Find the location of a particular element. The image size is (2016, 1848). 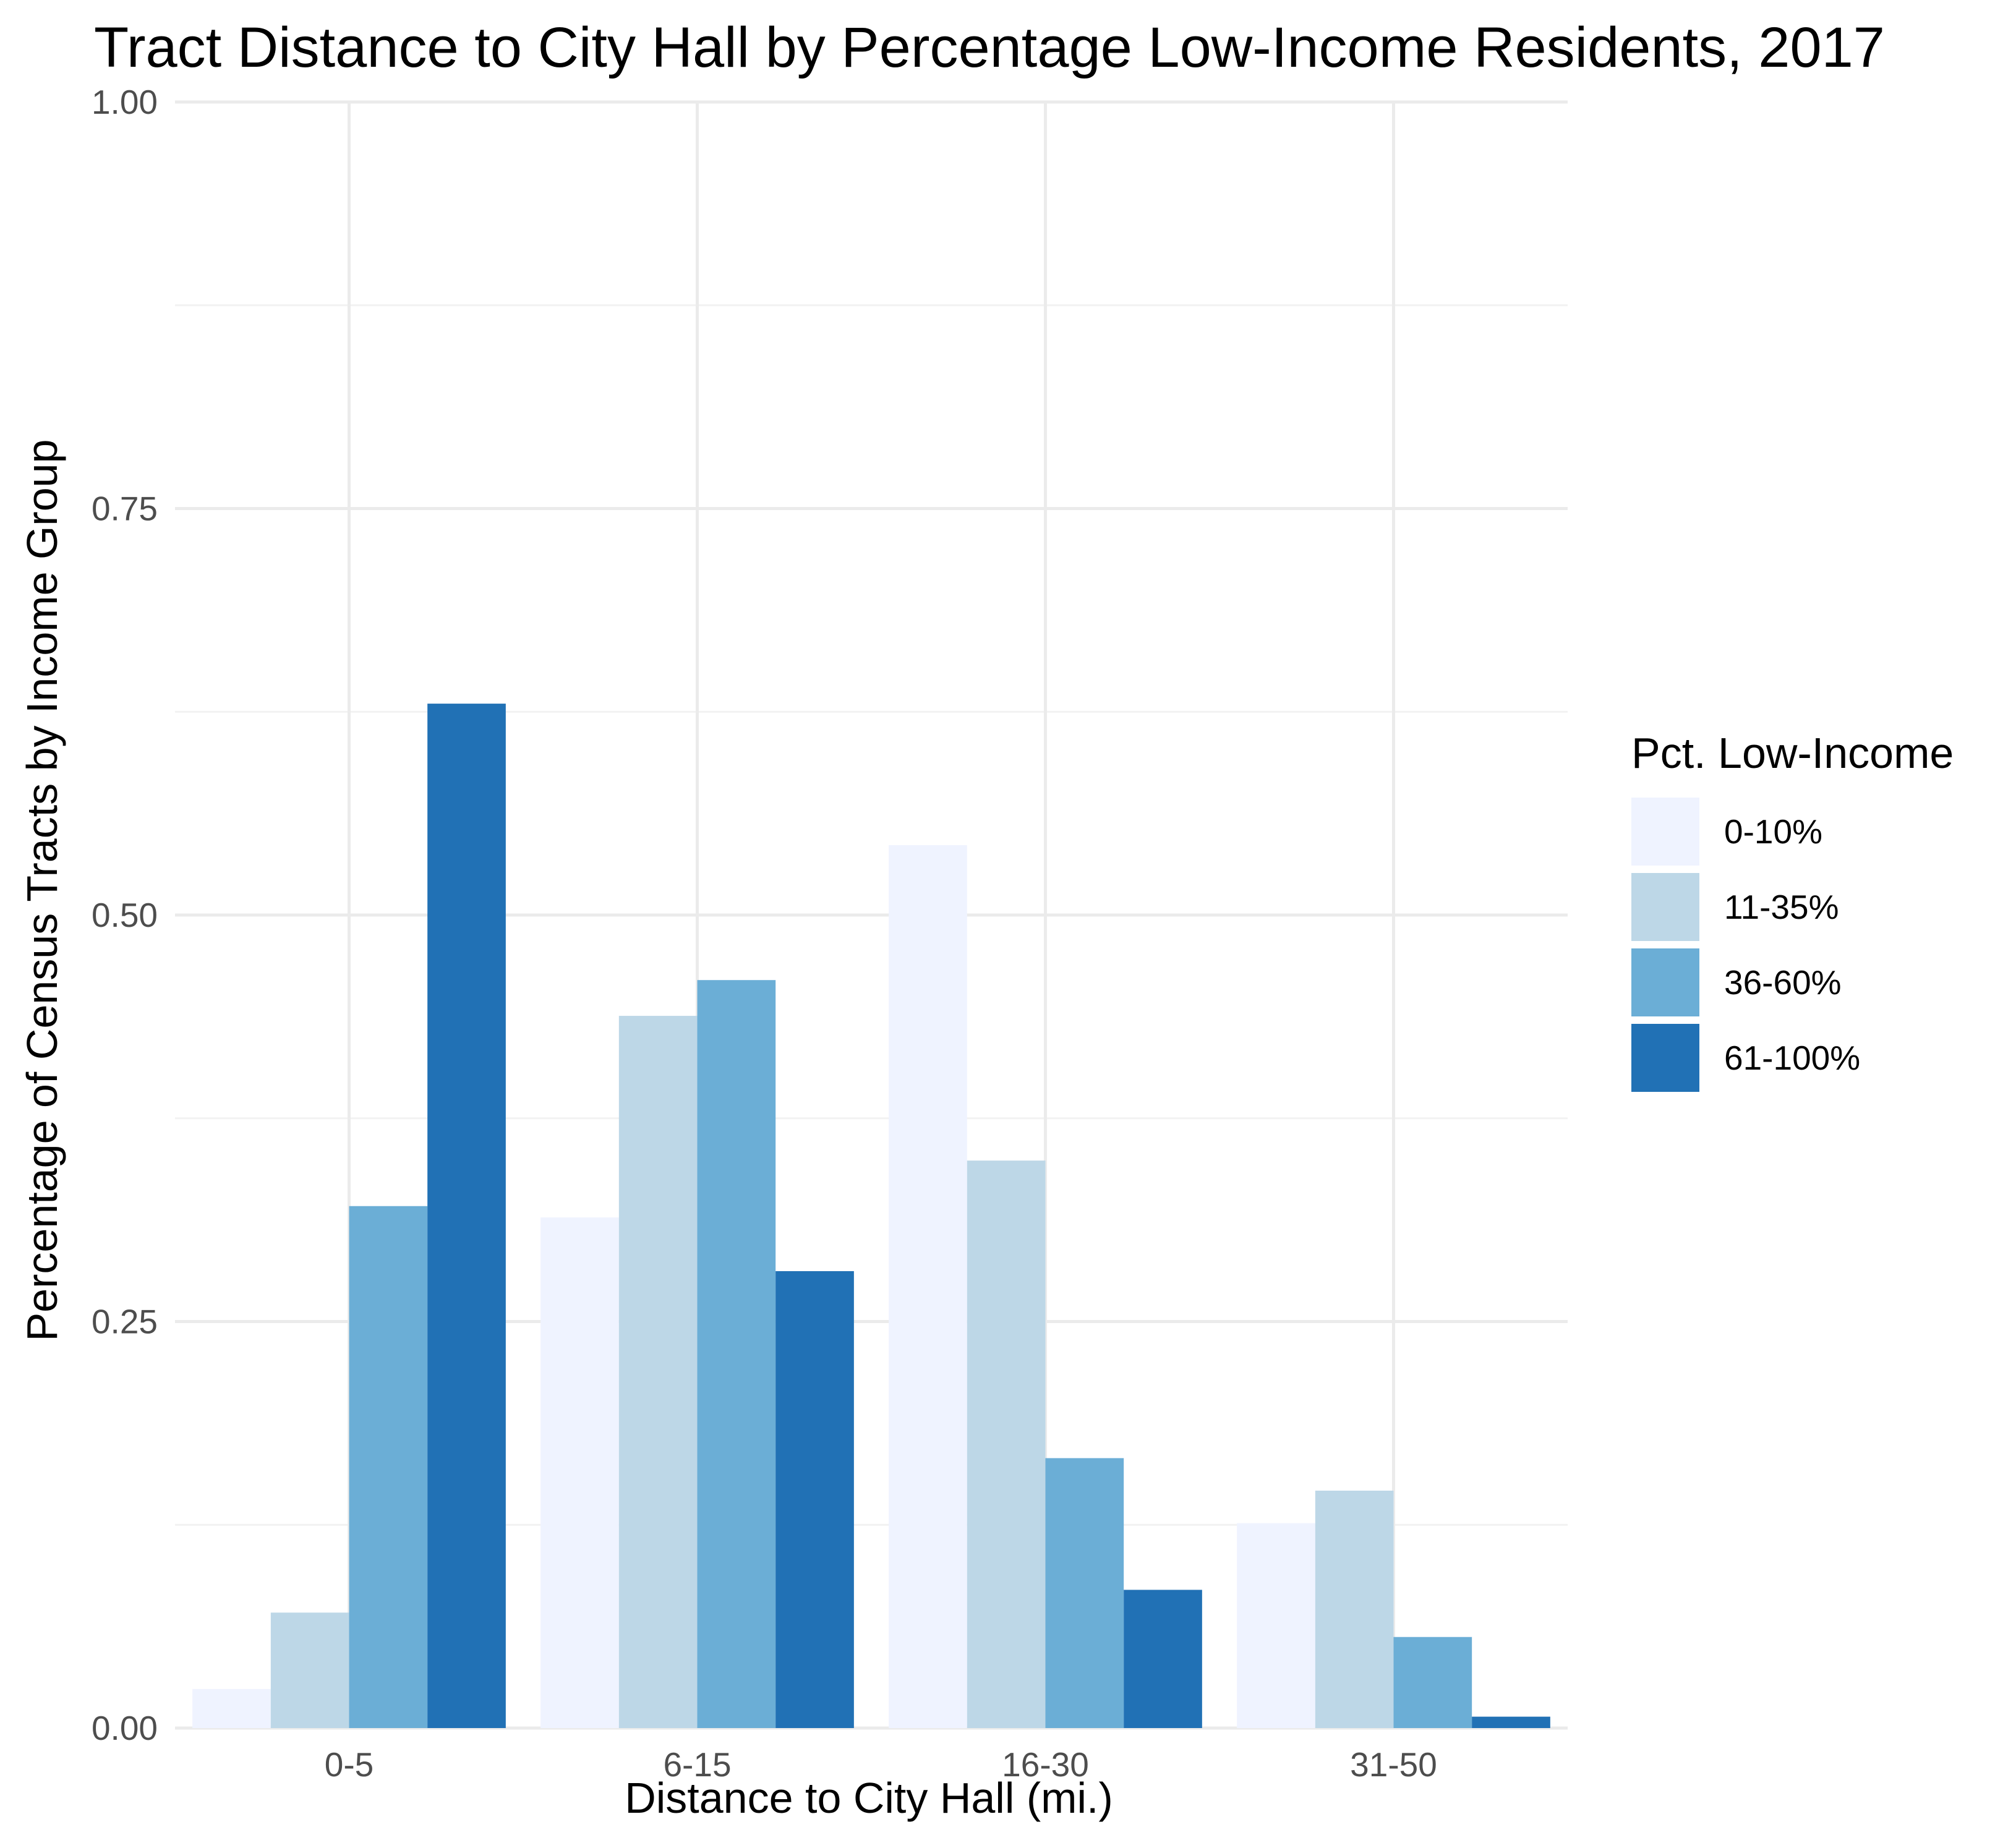

legend-label: 11-35% is located at coordinates (1781, 907).